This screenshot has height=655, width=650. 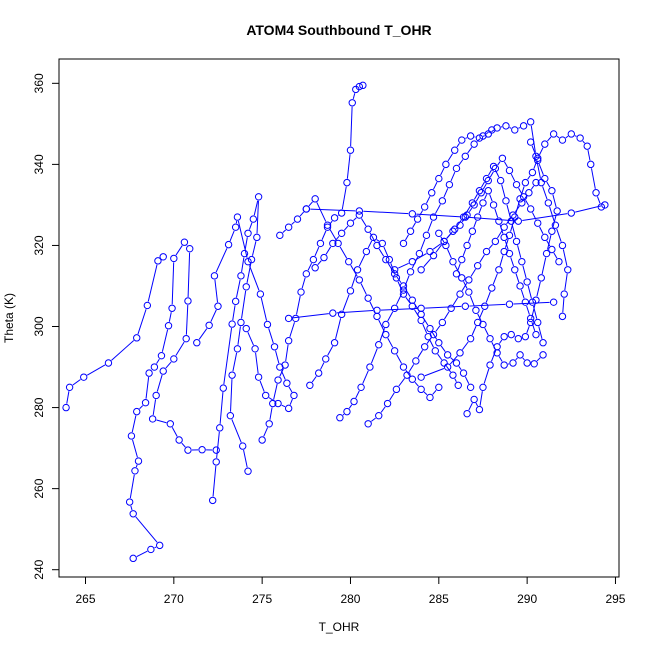 I want to click on x-tick-label: 275, so click(x=262, y=599).